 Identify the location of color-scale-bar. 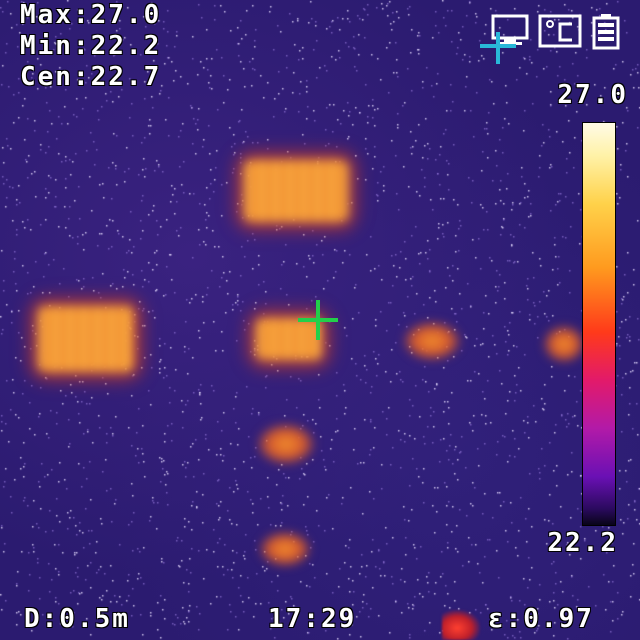
(599, 324).